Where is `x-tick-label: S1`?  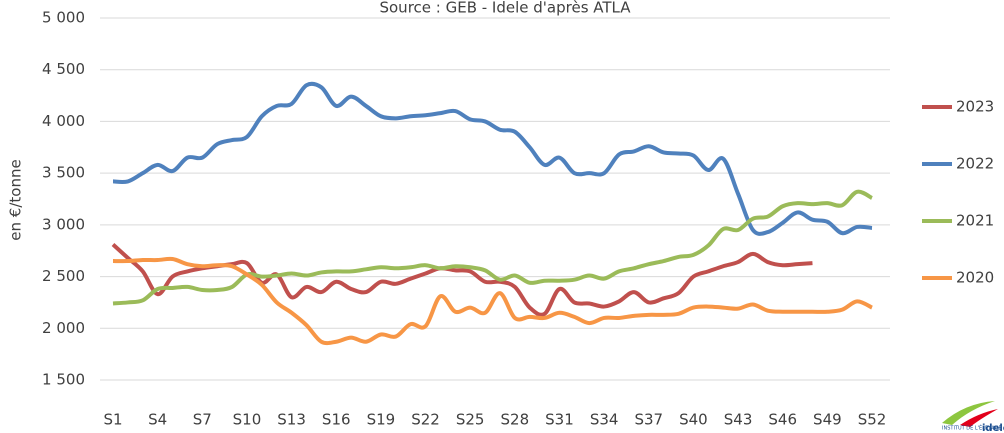
x-tick-label: S1 is located at coordinates (112, 420).